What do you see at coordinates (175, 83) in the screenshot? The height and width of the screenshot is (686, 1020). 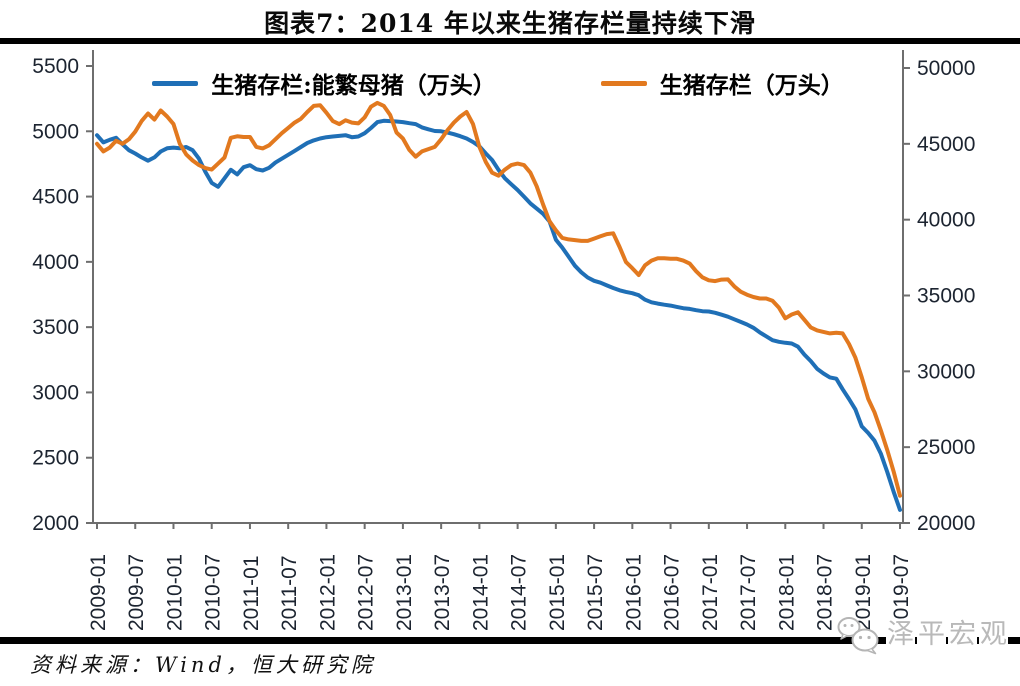 I see `legend-swatch-blue` at bounding box center [175, 83].